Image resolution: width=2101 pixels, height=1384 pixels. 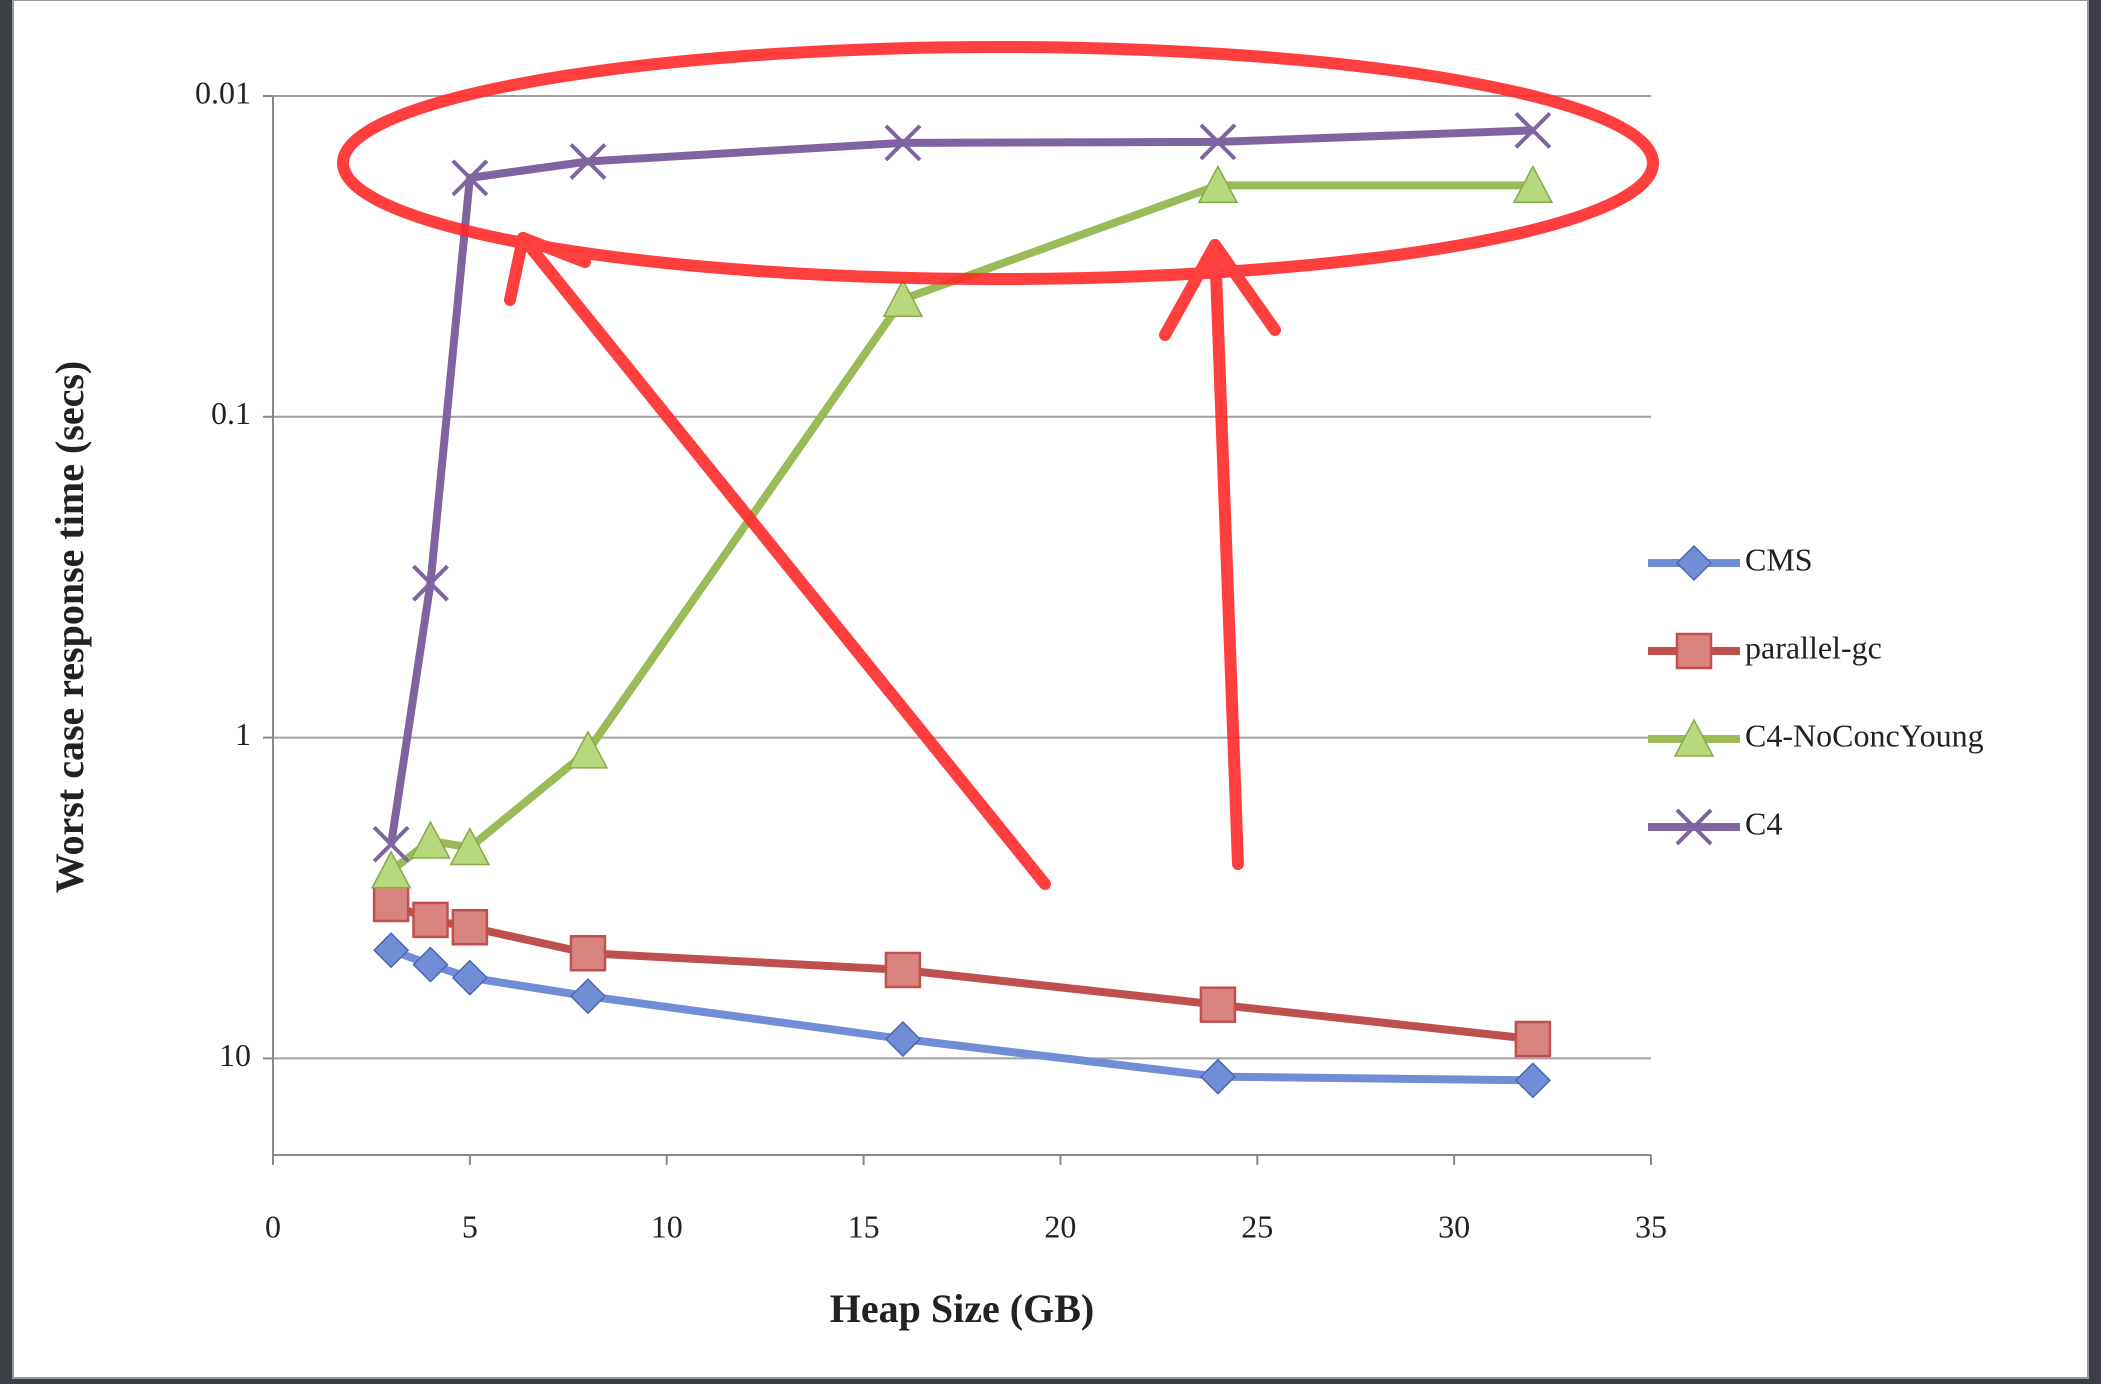 What do you see at coordinates (998, 163) in the screenshot?
I see `highlight-ellipse` at bounding box center [998, 163].